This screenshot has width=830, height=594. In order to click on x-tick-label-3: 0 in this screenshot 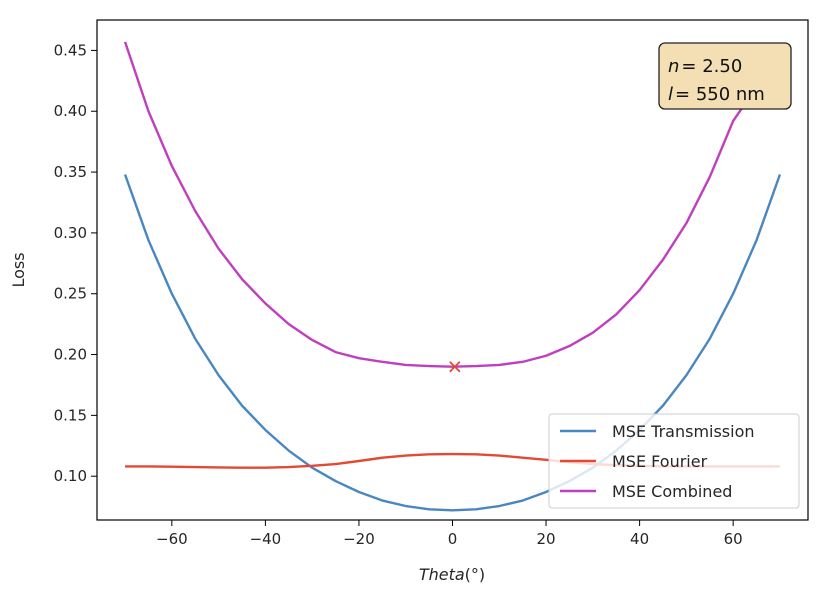, I will do `click(453, 539)`.